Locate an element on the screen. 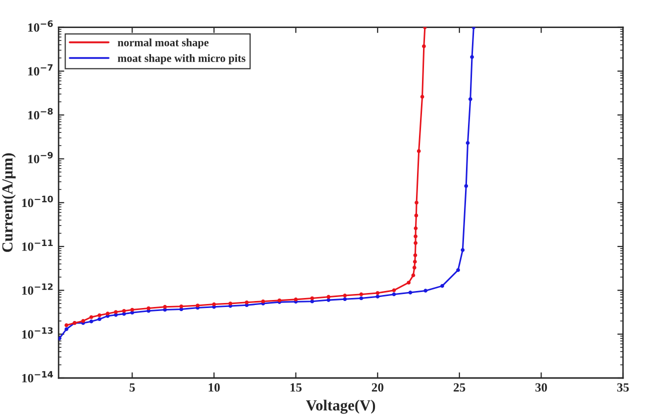 The image size is (651, 420). legend-label: moat shape with micro pits is located at coordinates (182, 59).